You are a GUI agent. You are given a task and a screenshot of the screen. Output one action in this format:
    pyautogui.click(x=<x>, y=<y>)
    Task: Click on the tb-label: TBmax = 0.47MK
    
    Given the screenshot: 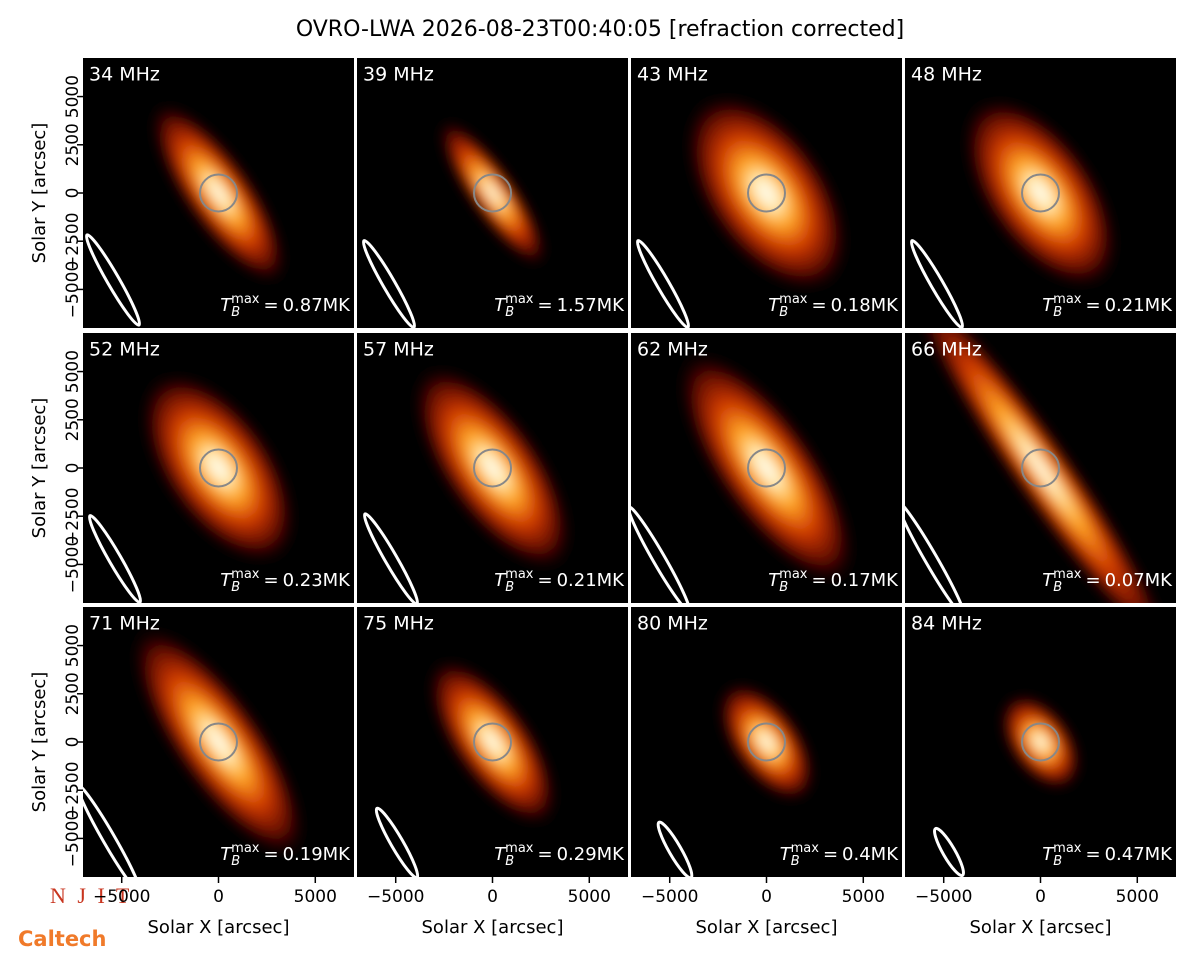 What is the action you would take?
    pyautogui.click(x=1107, y=855)
    